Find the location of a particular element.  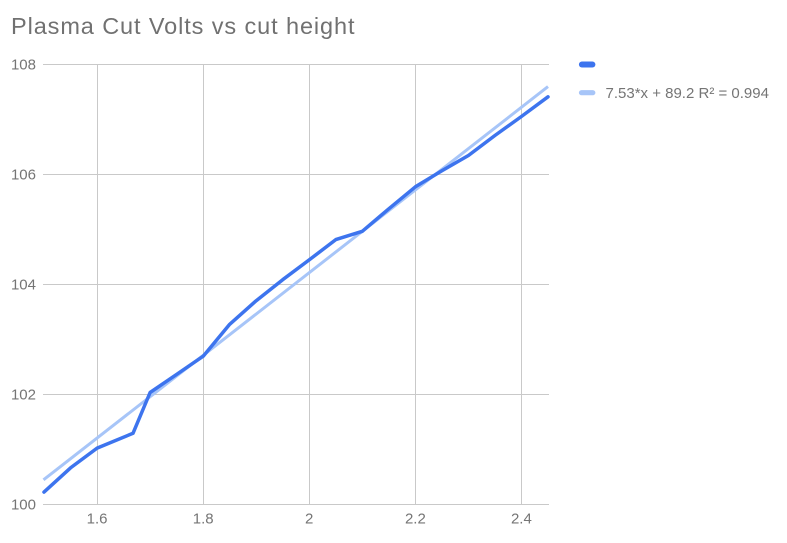

svg-text: 102 is located at coordinates (23, 394).